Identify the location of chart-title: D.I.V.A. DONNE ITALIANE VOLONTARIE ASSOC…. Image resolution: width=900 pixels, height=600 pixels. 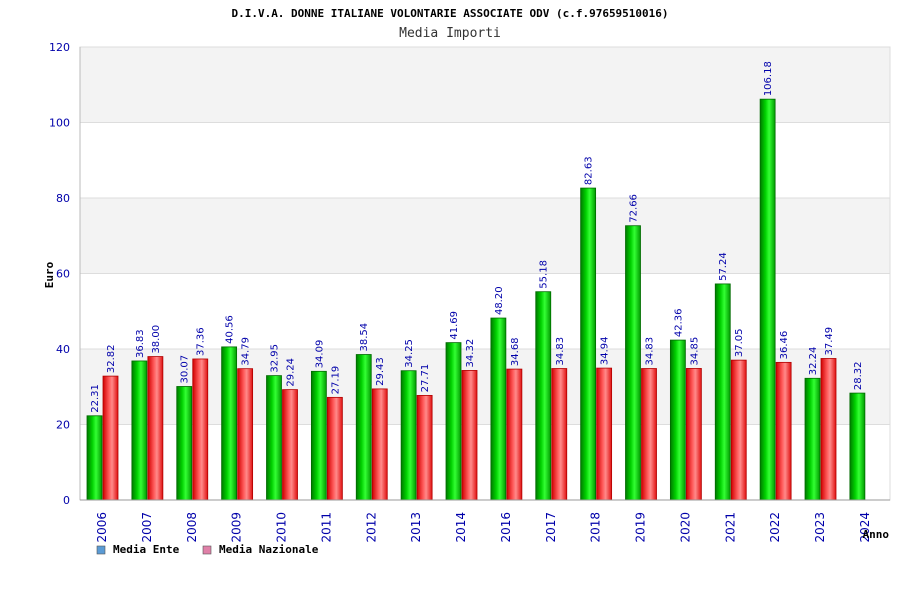
(449, 13).